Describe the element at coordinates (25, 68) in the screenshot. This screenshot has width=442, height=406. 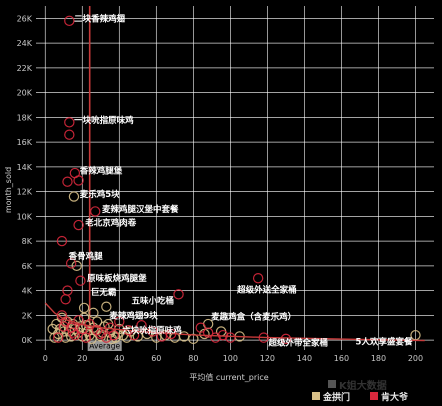
I see `y-tick-label: 22K` at that location.